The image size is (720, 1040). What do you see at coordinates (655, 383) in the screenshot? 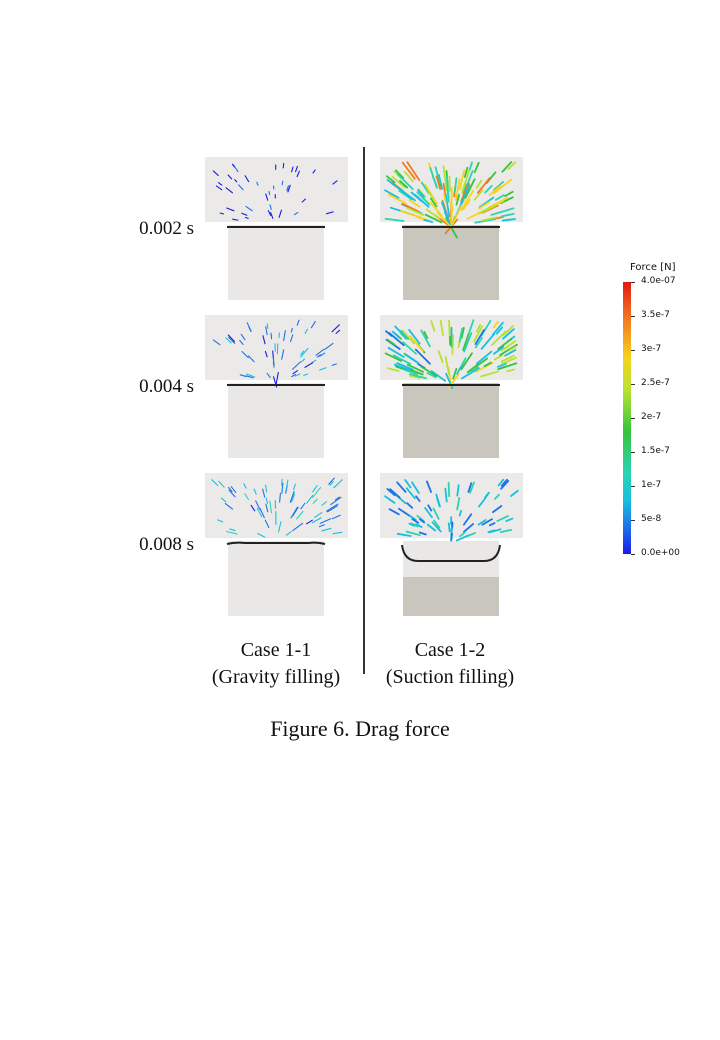
I see `colorbar-tick-label: 2.5e-7` at bounding box center [655, 383].